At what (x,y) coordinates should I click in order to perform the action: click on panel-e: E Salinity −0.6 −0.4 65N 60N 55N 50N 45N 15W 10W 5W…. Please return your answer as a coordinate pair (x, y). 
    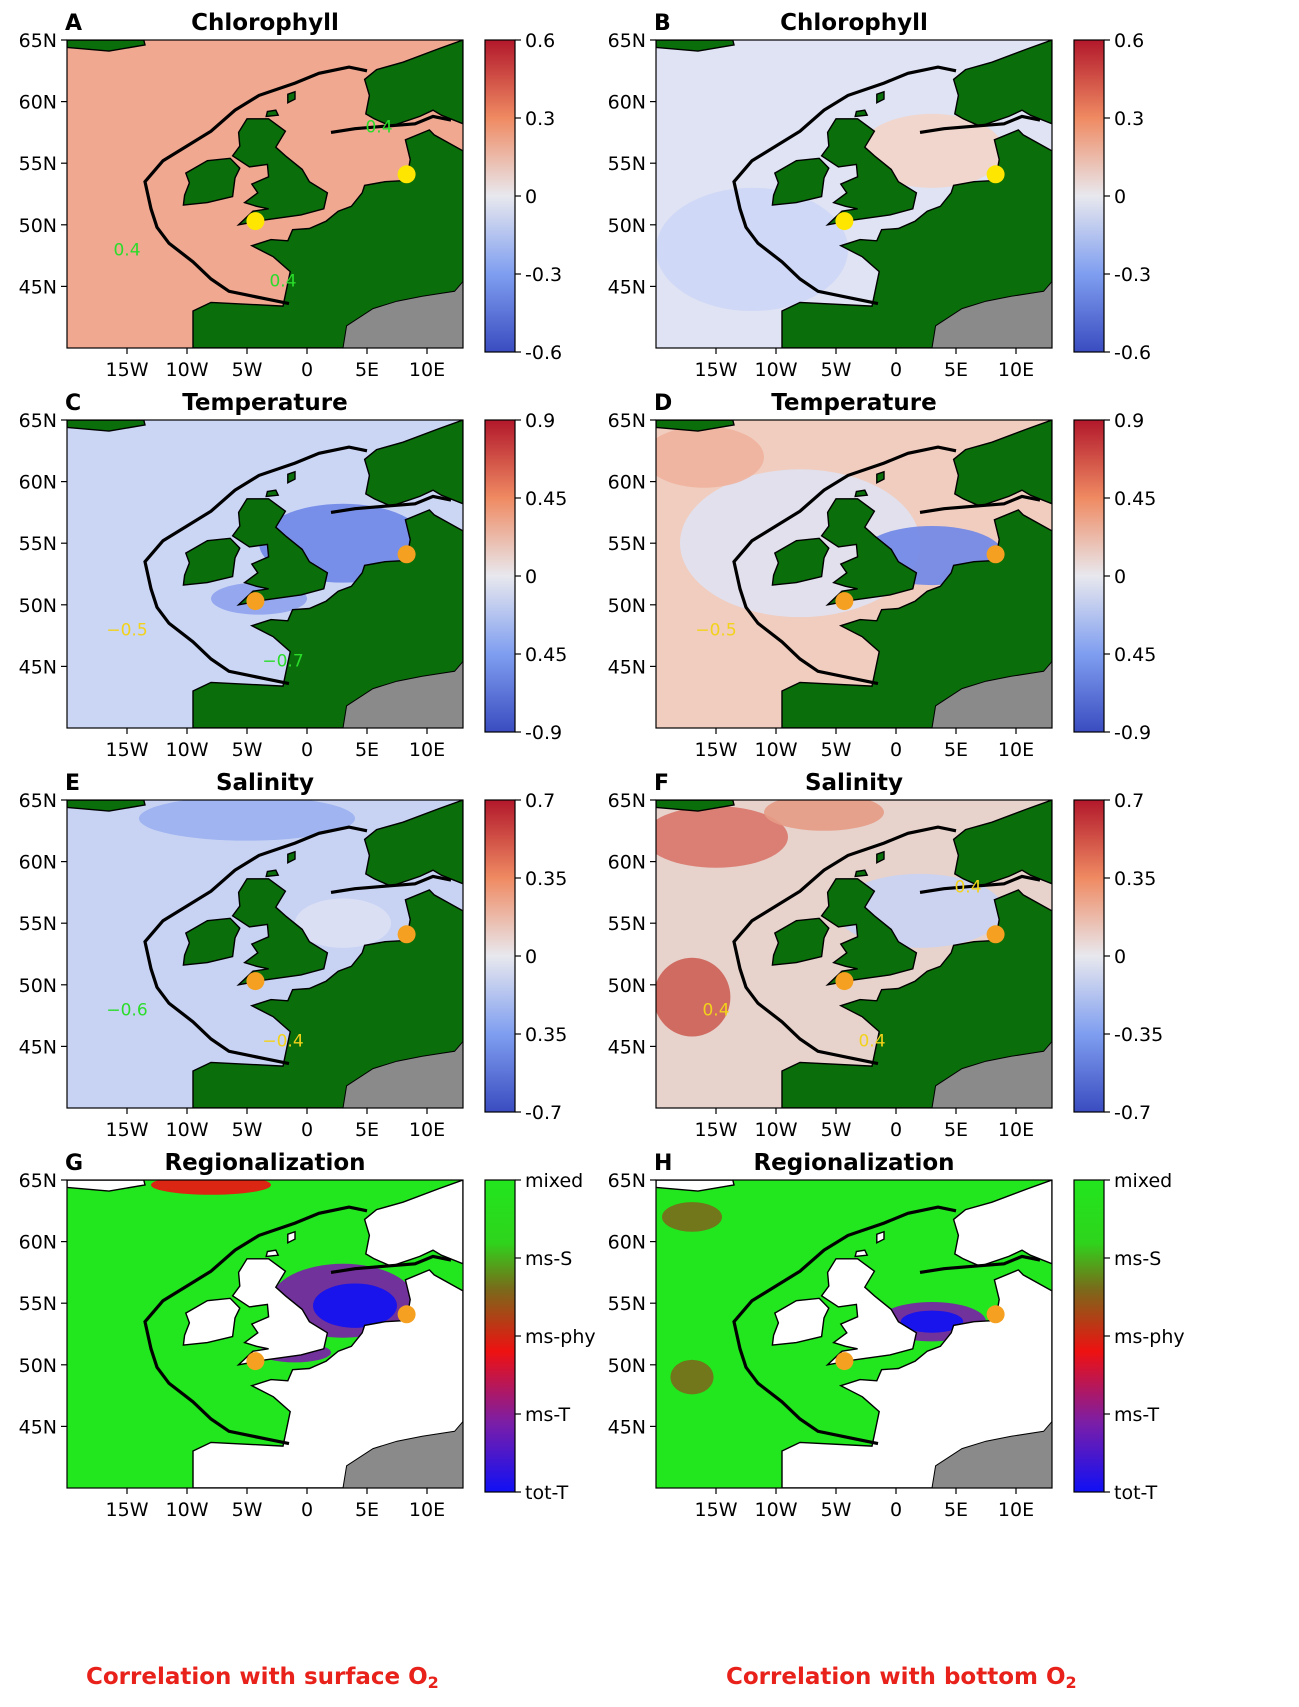
    Looking at the image, I should click on (293, 955).